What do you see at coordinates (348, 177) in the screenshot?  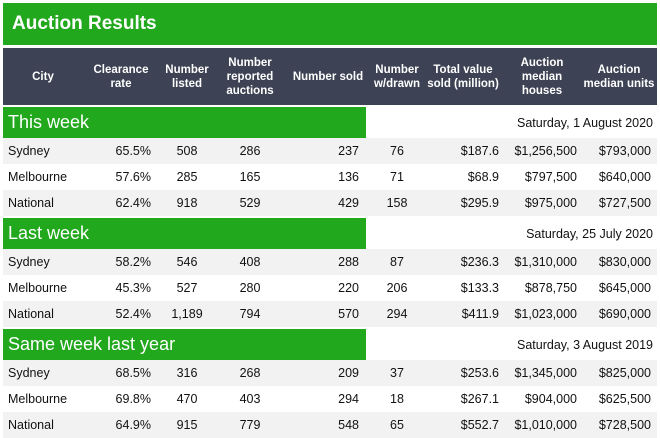 I see `cell-number-sold: 136` at bounding box center [348, 177].